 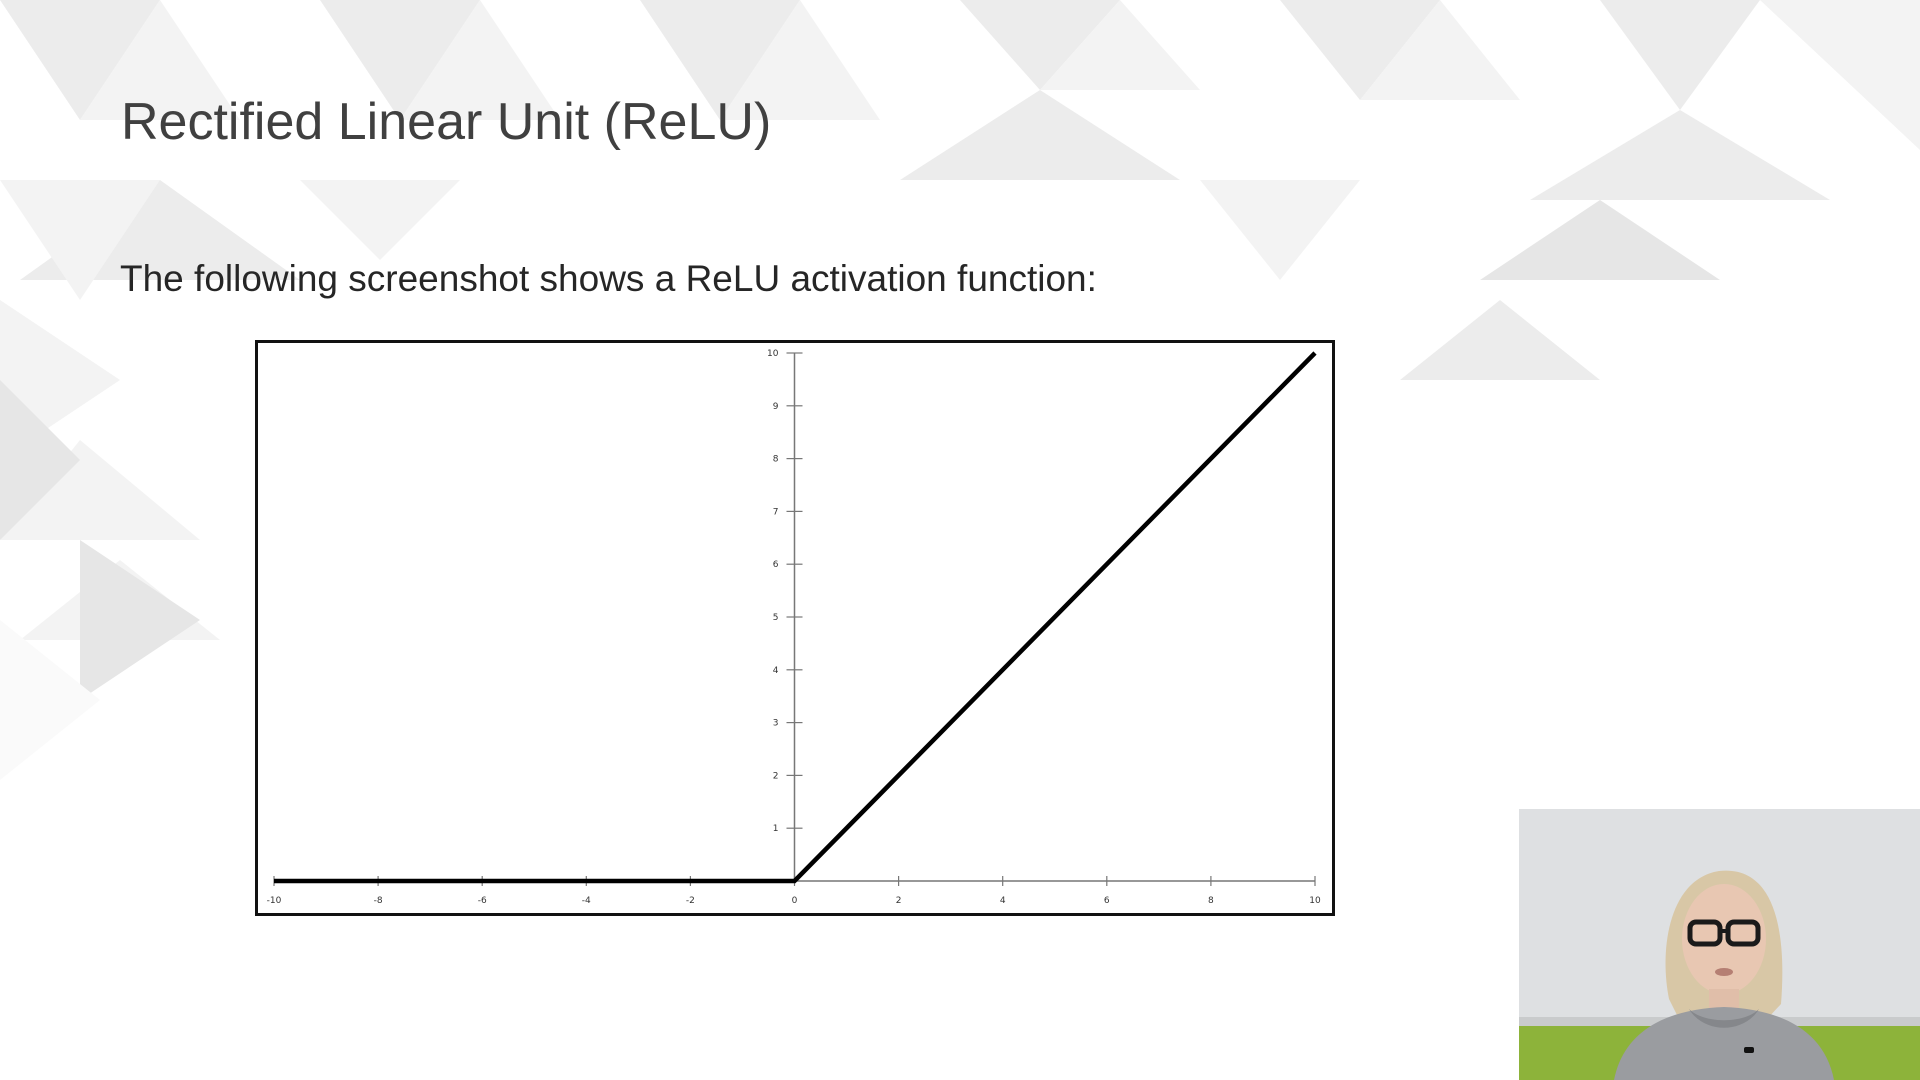 I want to click on y-tick-label: 1, so click(x=776, y=829).